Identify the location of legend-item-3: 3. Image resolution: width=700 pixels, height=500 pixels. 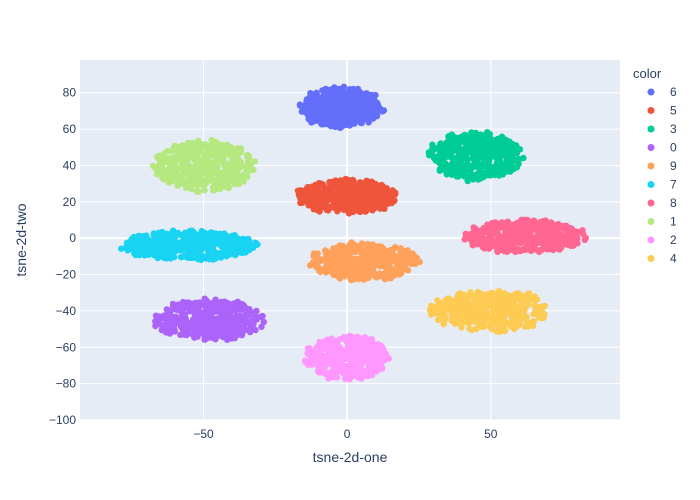
(662, 129).